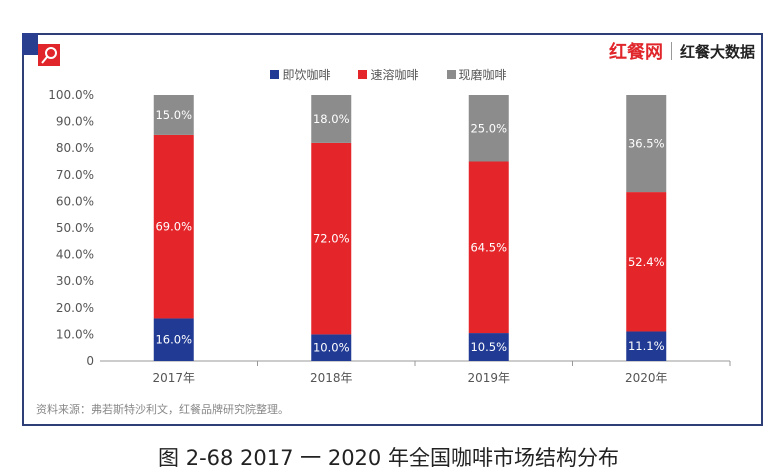  I want to click on data-label: 64.5%, so click(488, 247).